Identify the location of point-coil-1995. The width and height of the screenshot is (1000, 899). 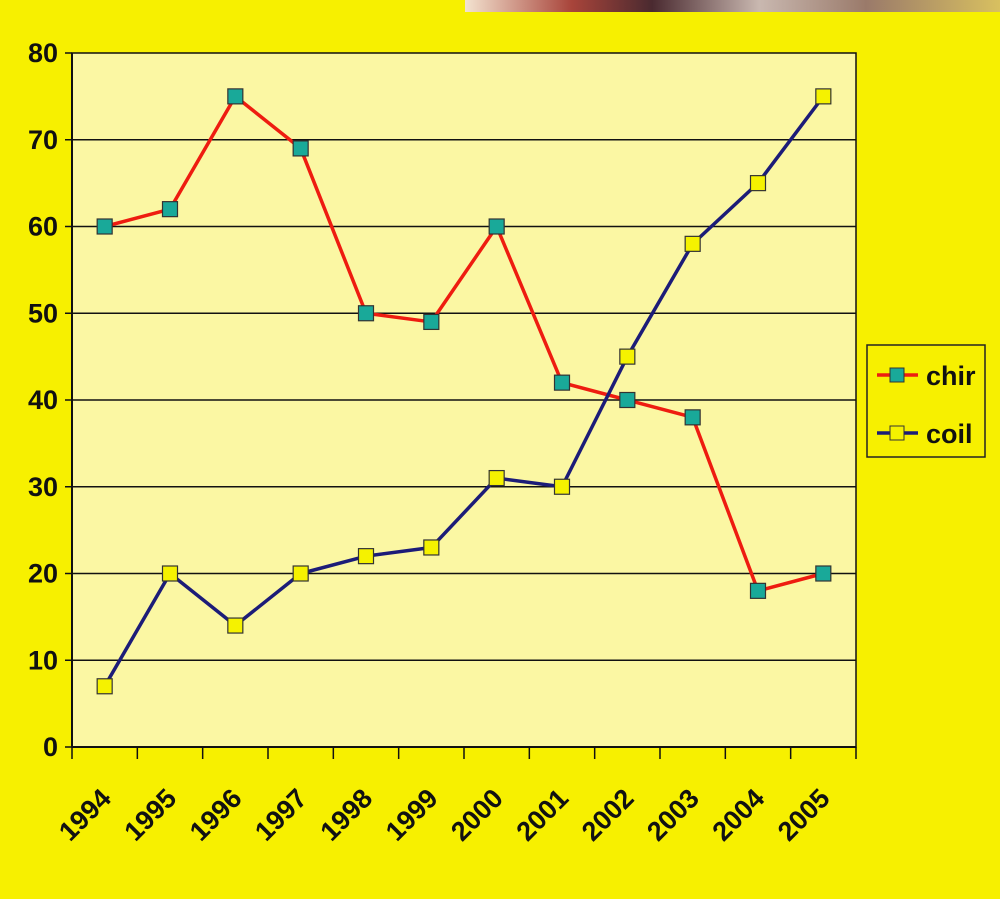
(170, 573).